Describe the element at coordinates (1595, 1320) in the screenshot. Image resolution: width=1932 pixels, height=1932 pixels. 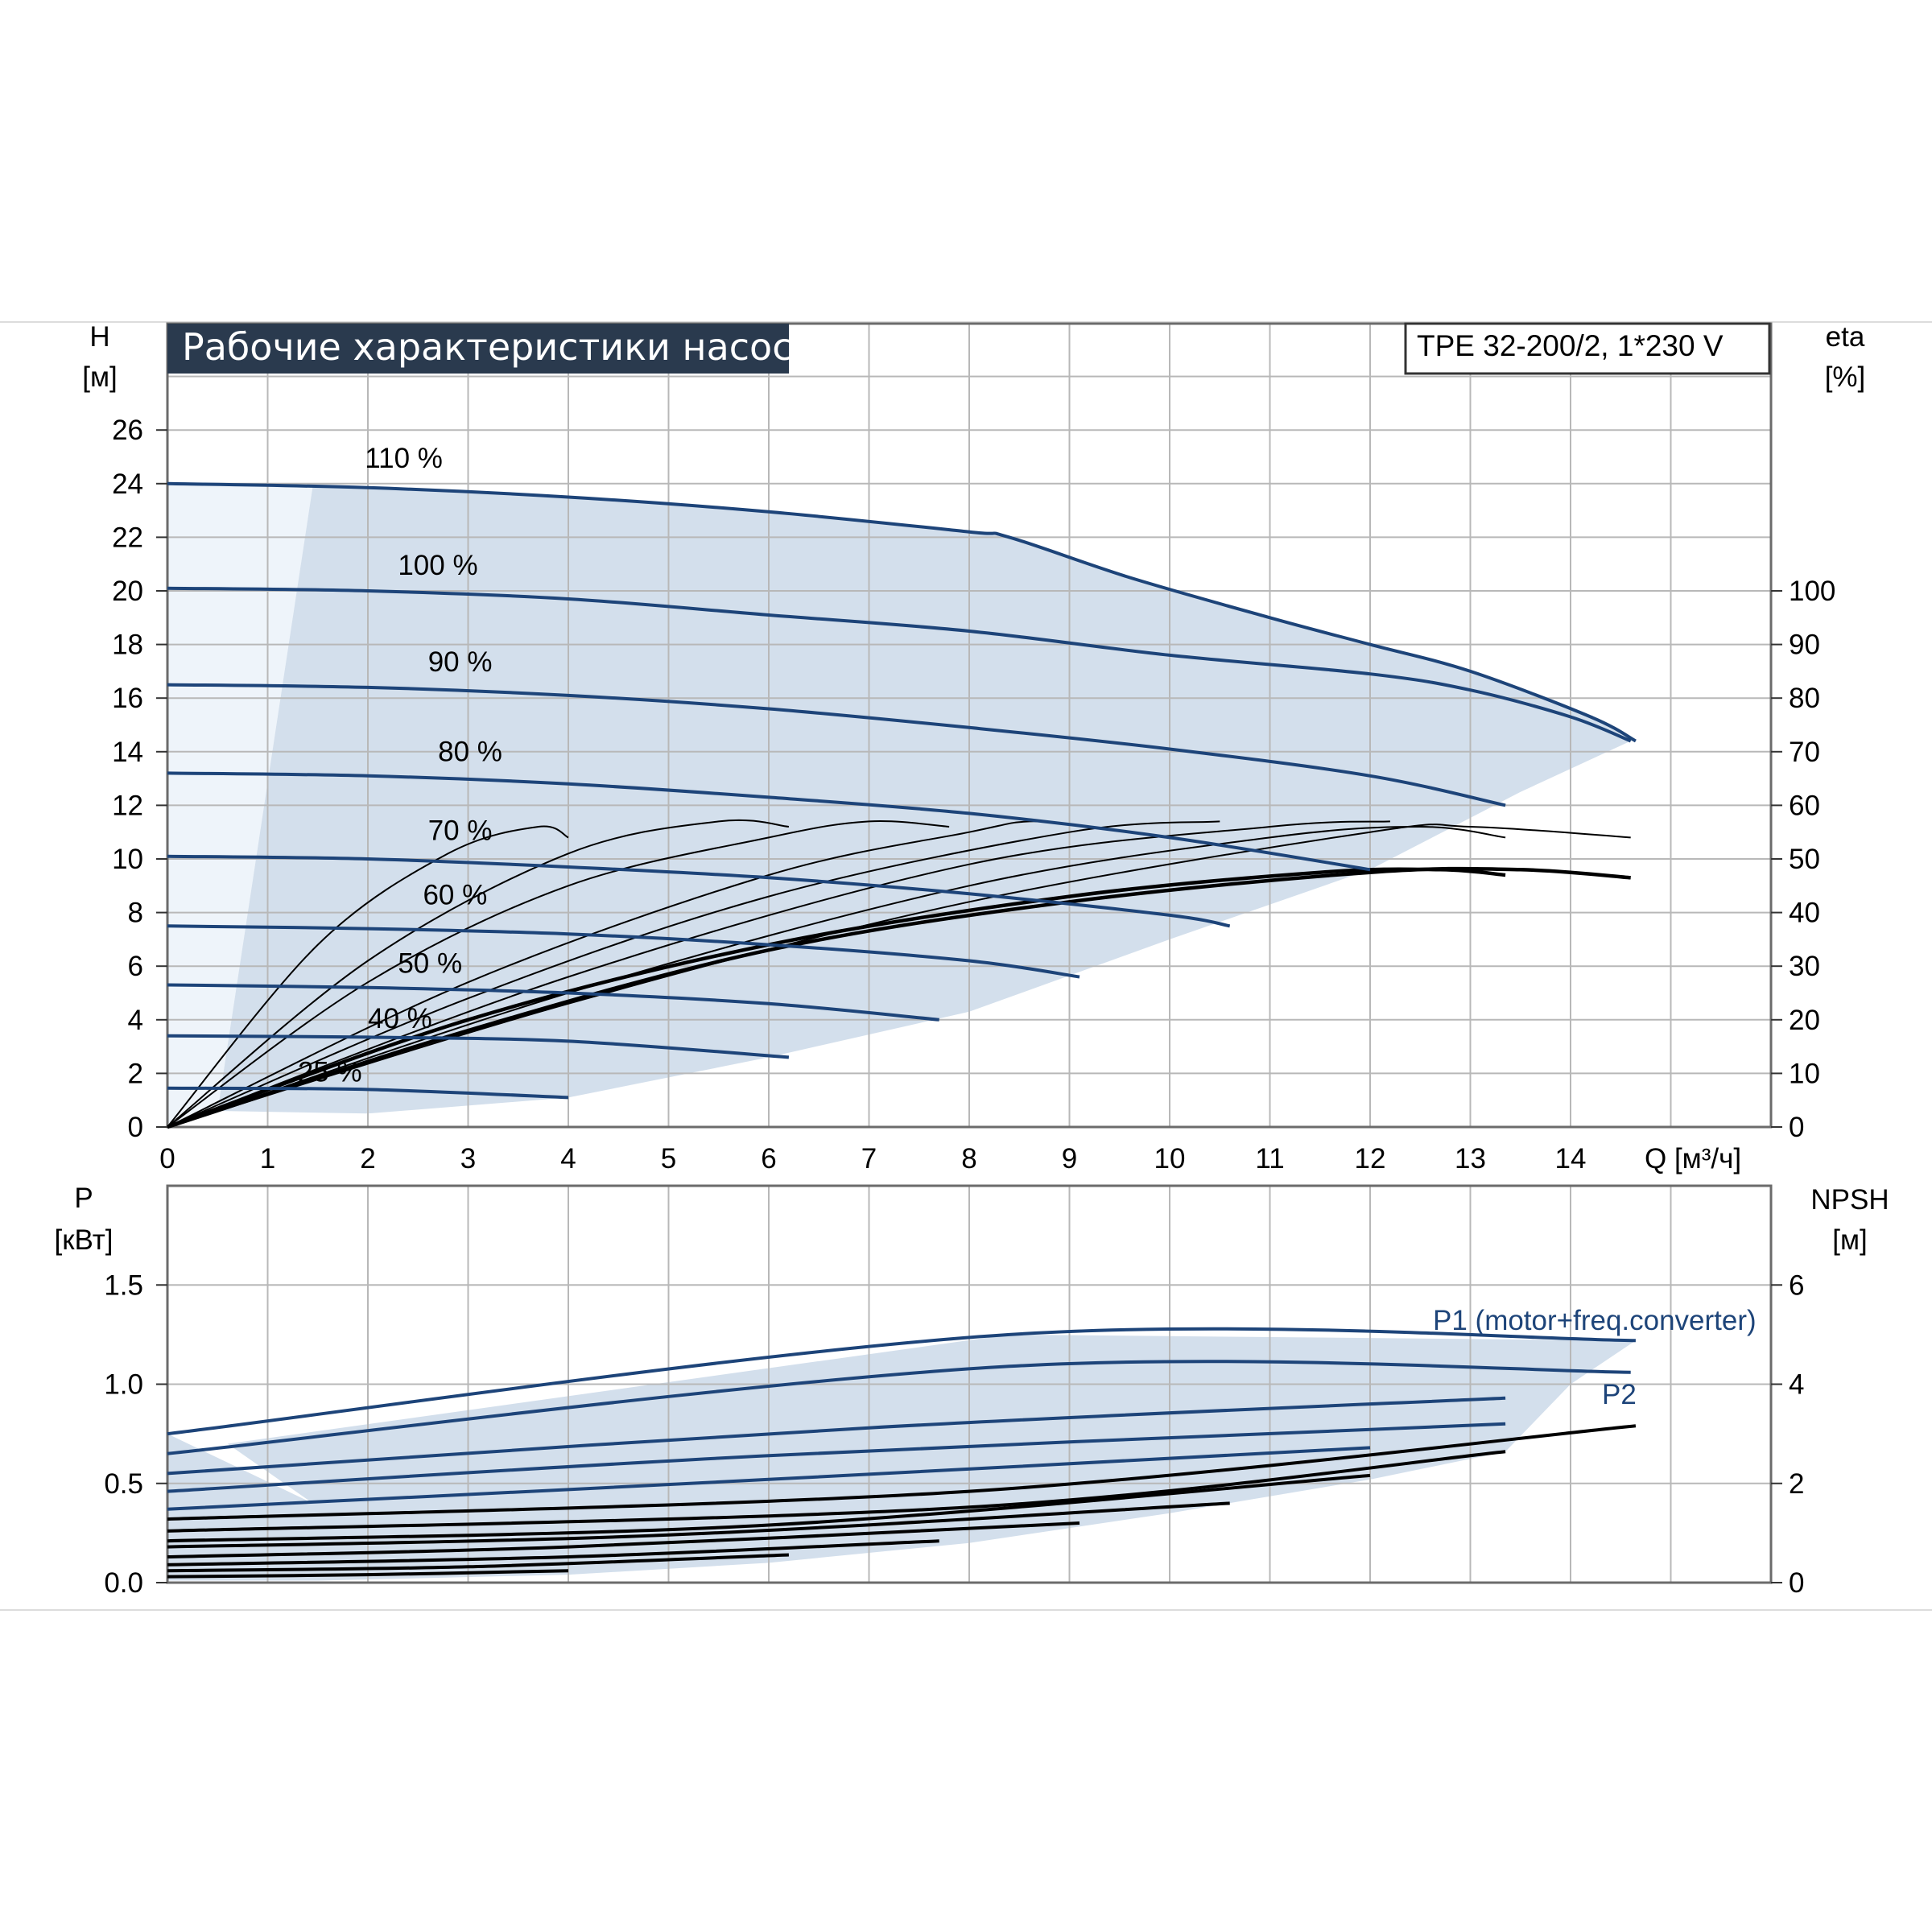
I see `p1-label: P1 (motor+freq.converter)` at that location.